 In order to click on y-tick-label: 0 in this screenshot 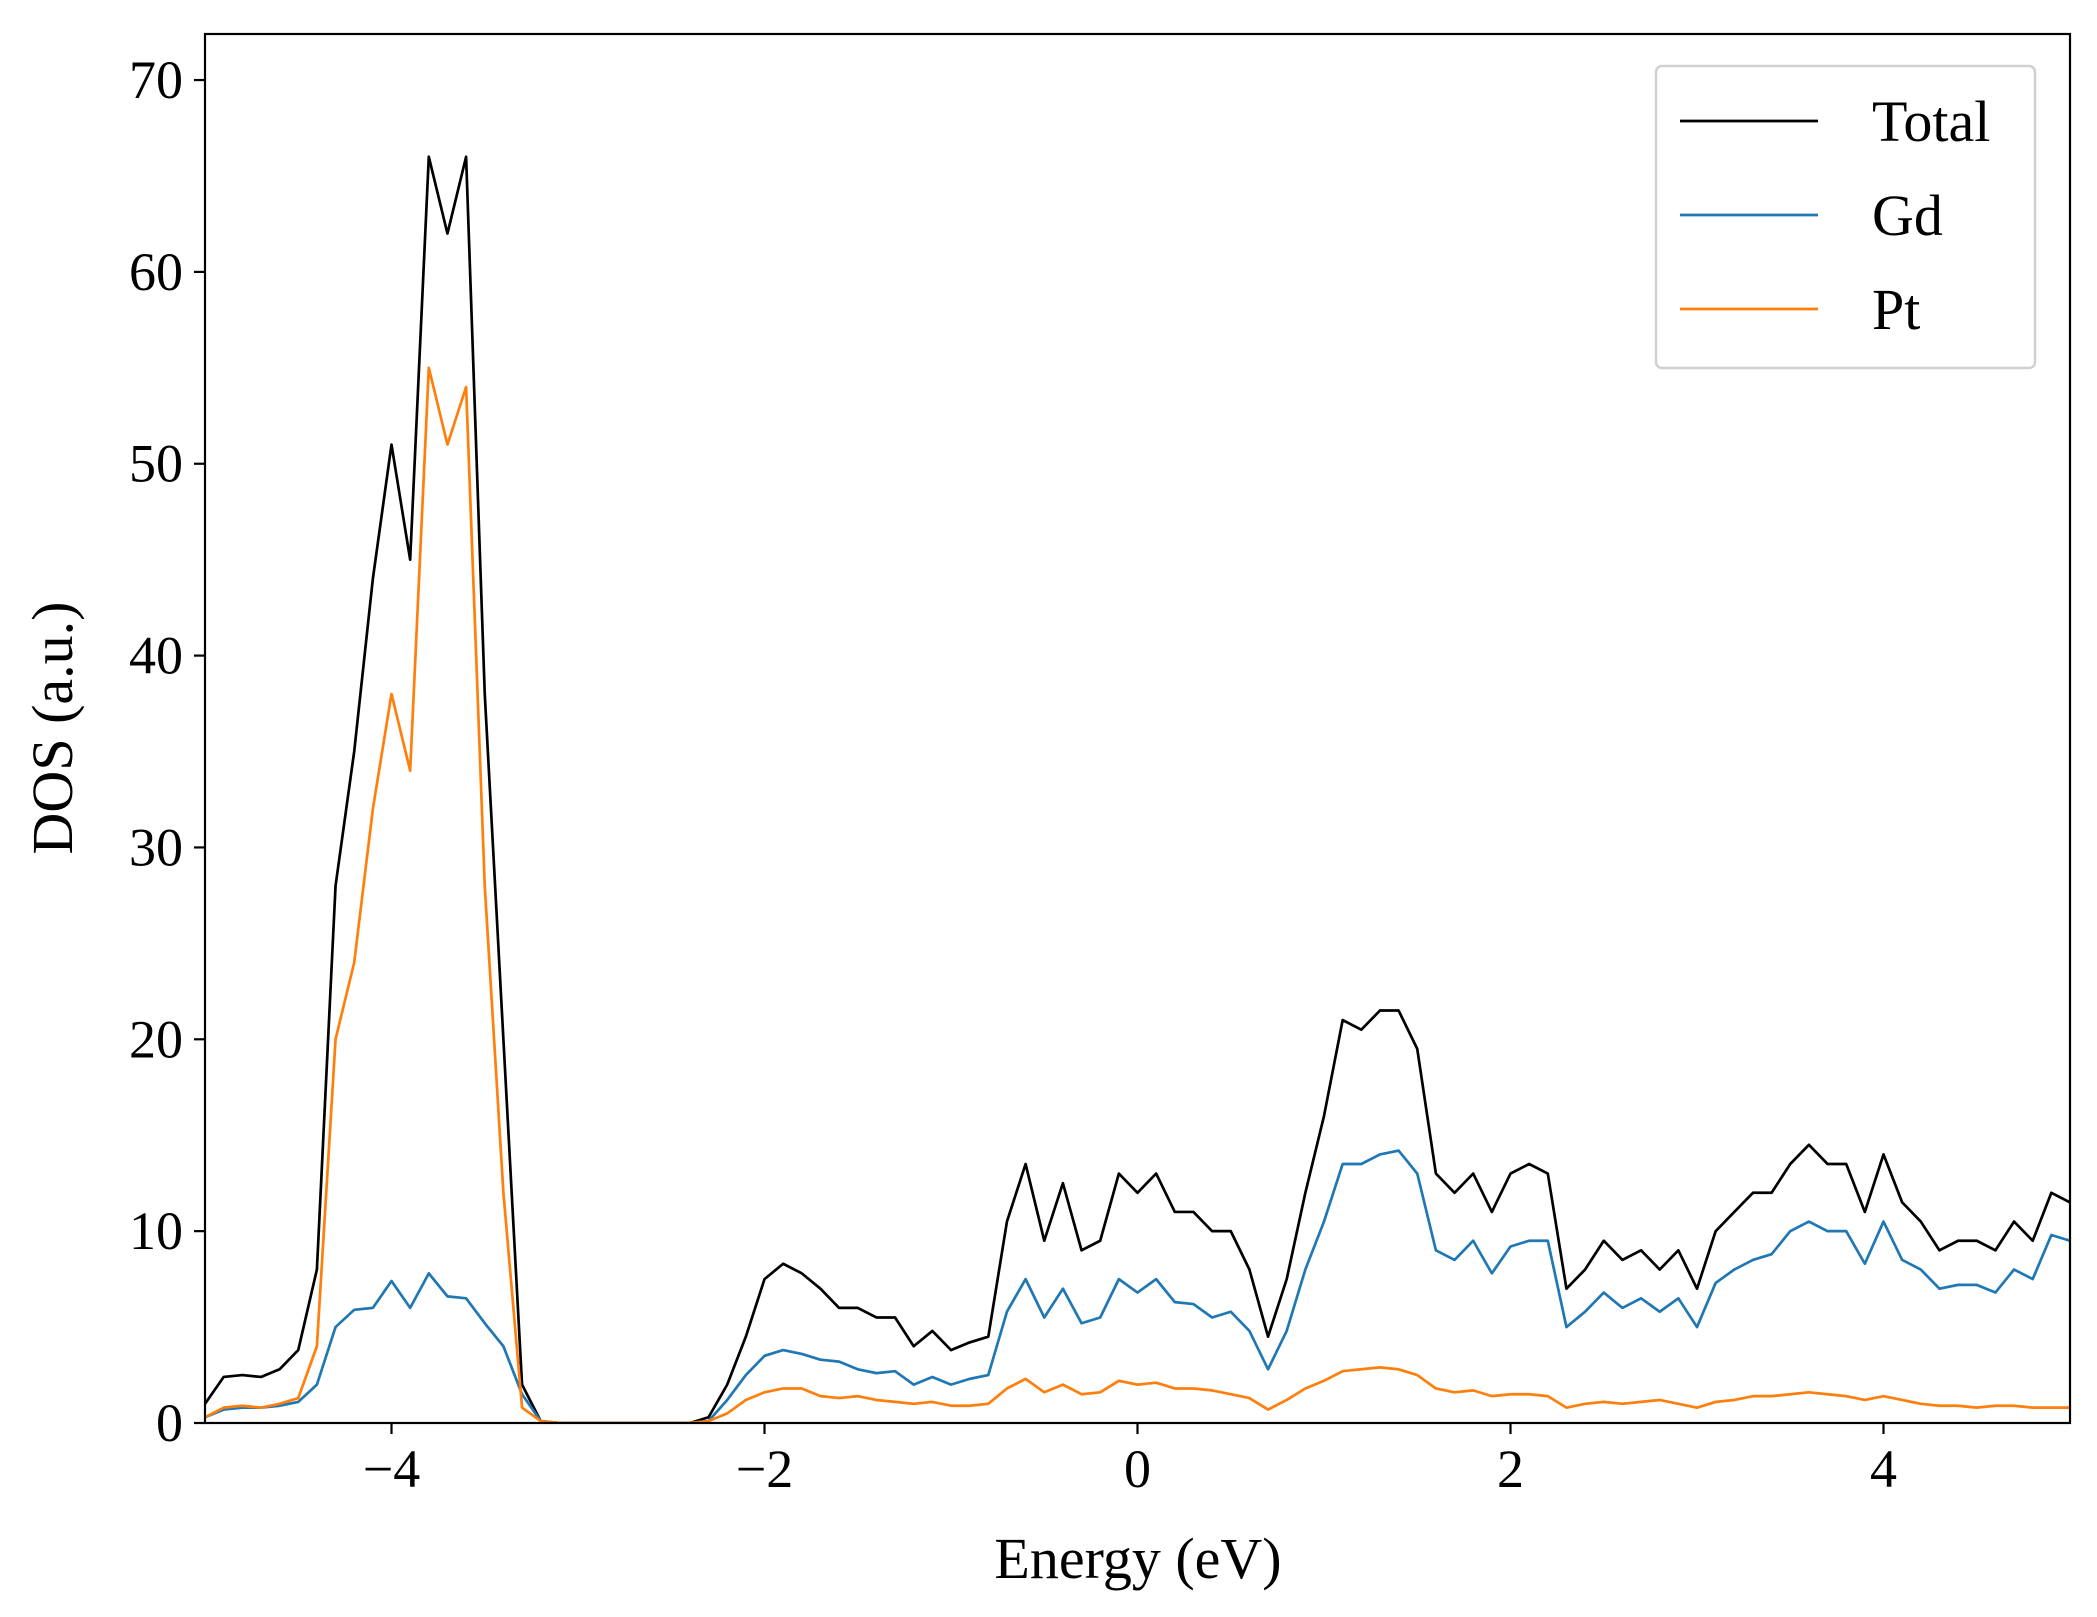, I will do `click(169, 1423)`.